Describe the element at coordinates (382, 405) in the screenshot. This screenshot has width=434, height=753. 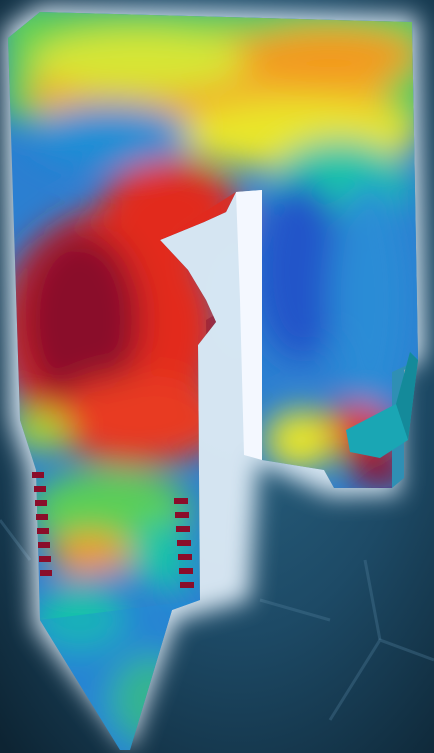
I see `right-bracket` at that location.